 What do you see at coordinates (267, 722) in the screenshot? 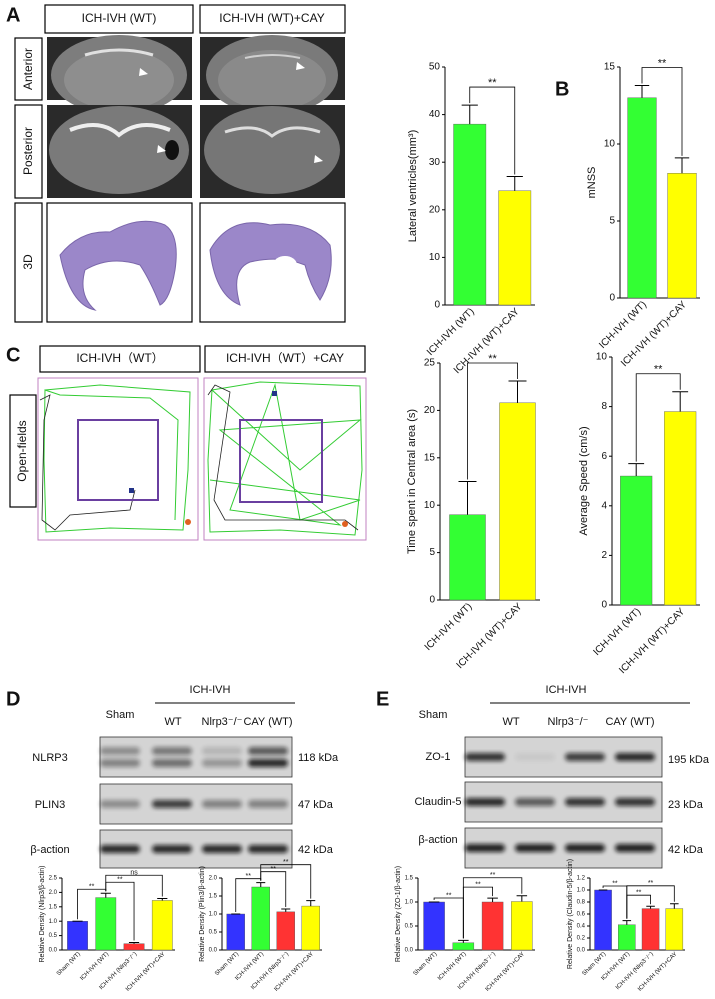
I see `lane-label: CAY (WT)` at bounding box center [267, 722].